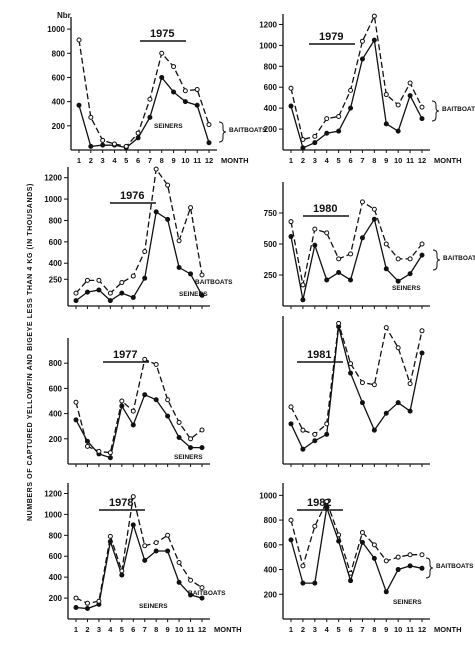  Describe the element at coordinates (291, 160) in the screenshot. I see `x-tick-label: 1` at that location.